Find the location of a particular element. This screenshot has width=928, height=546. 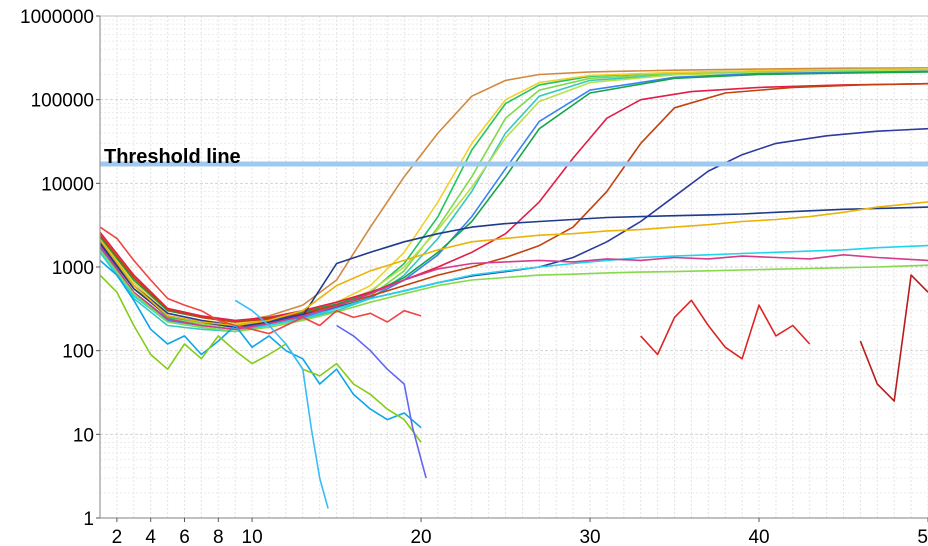

x-axis-ticks: 2 4 6 8 10 20 30 40 50 is located at coordinates (520, 532).